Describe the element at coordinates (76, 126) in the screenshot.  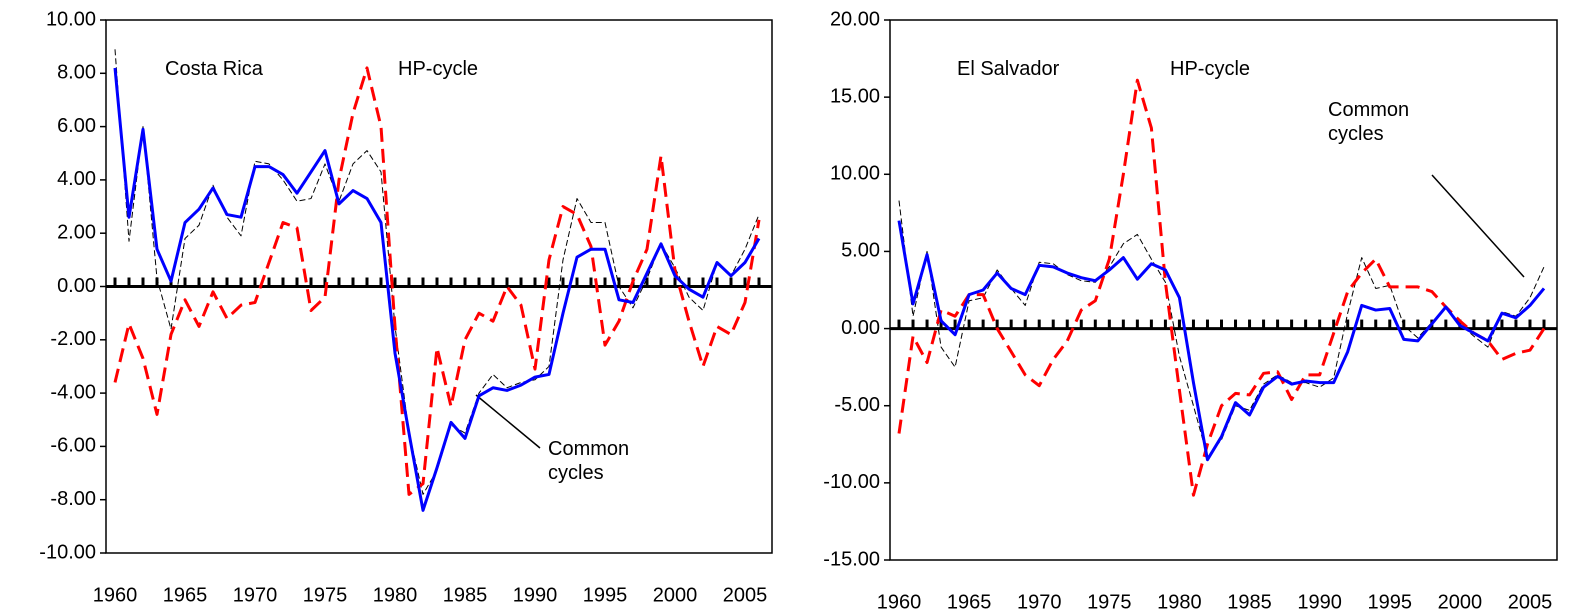
I see `y-tick-label: 6.00` at that location.